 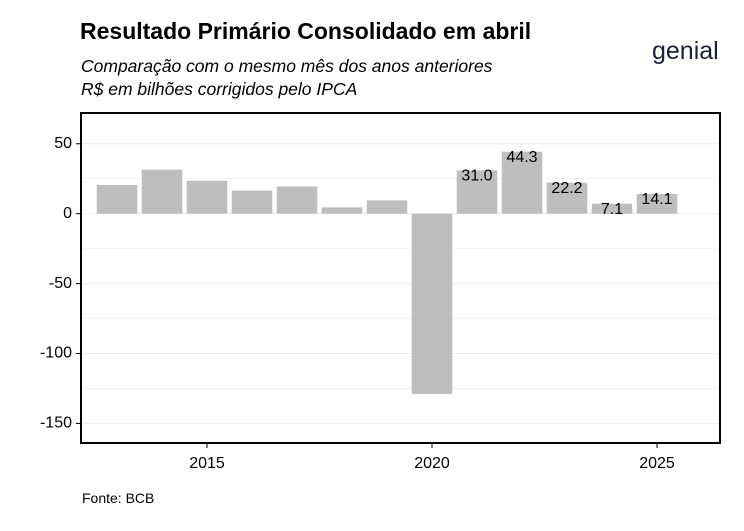 I want to click on y-axis: 50 0 -50 -100 -150, so click(x=60, y=283).